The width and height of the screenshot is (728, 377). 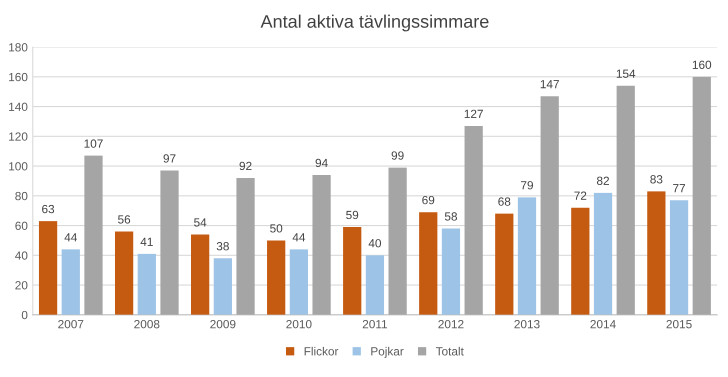 What do you see at coordinates (504, 201) in the screenshot?
I see `data-label: 68` at bounding box center [504, 201].